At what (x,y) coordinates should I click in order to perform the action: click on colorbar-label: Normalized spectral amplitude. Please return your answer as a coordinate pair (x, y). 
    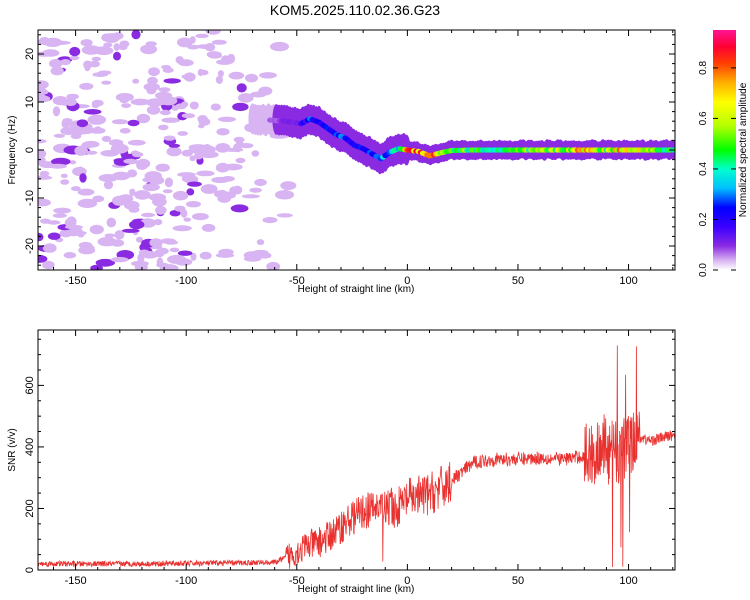
    Looking at the image, I should click on (743, 149).